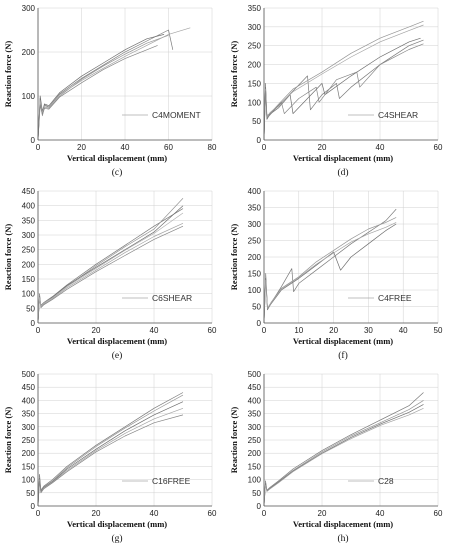 This screenshot has height=550, width=451. Describe the element at coordinates (117, 355) in the screenshot. I see `panel-caption: (e)` at that location.